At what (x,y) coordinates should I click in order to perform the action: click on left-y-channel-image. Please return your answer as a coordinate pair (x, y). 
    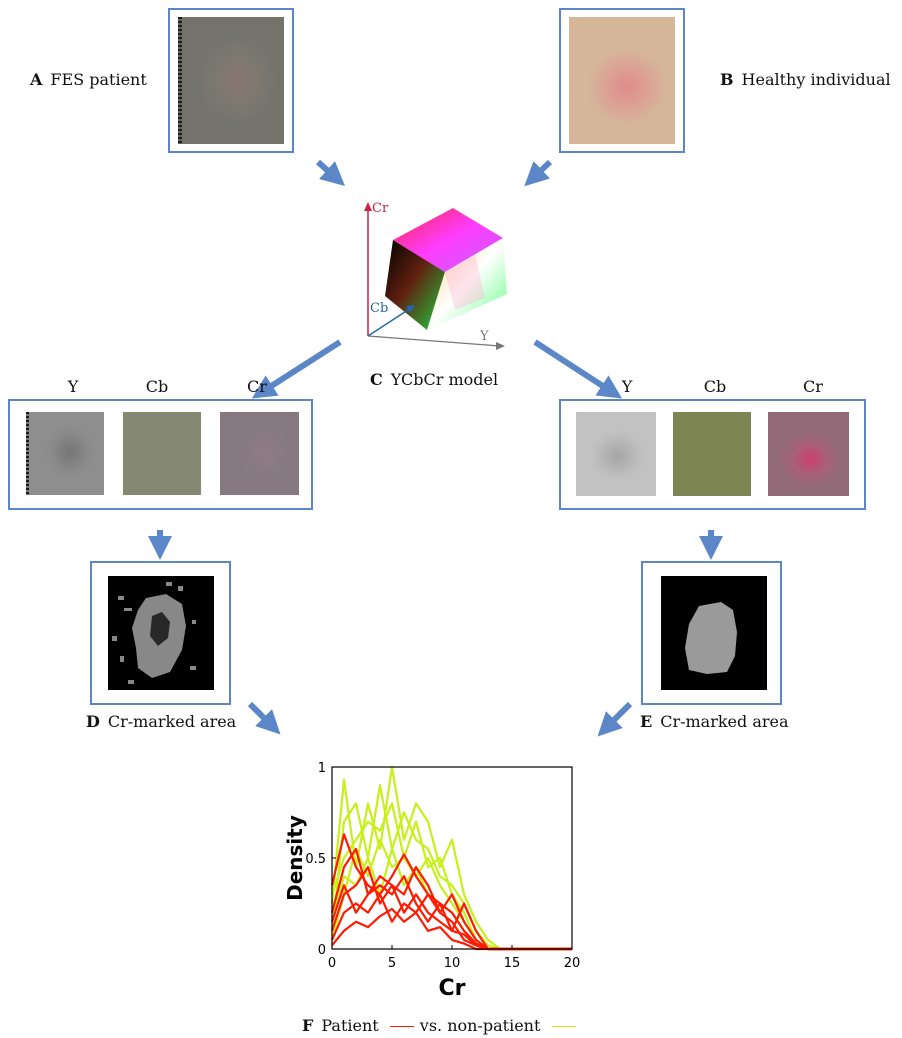
    Looking at the image, I should click on (65, 453).